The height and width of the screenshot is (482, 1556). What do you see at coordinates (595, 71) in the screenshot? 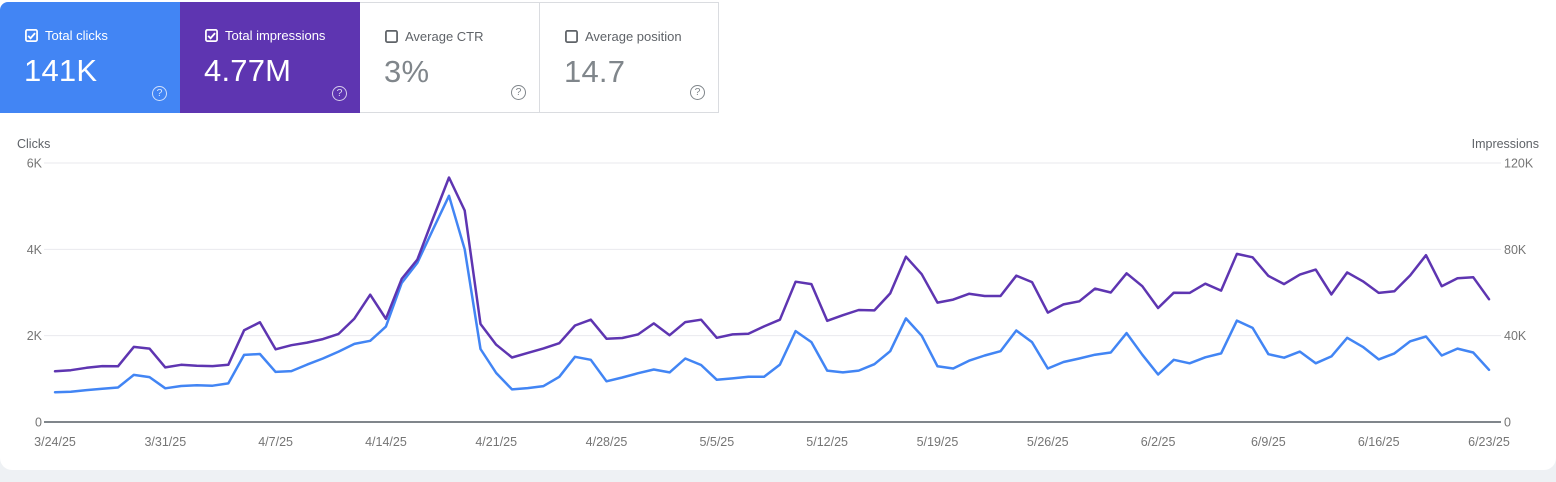
I see `metric-card-value: 14.7` at bounding box center [595, 71].